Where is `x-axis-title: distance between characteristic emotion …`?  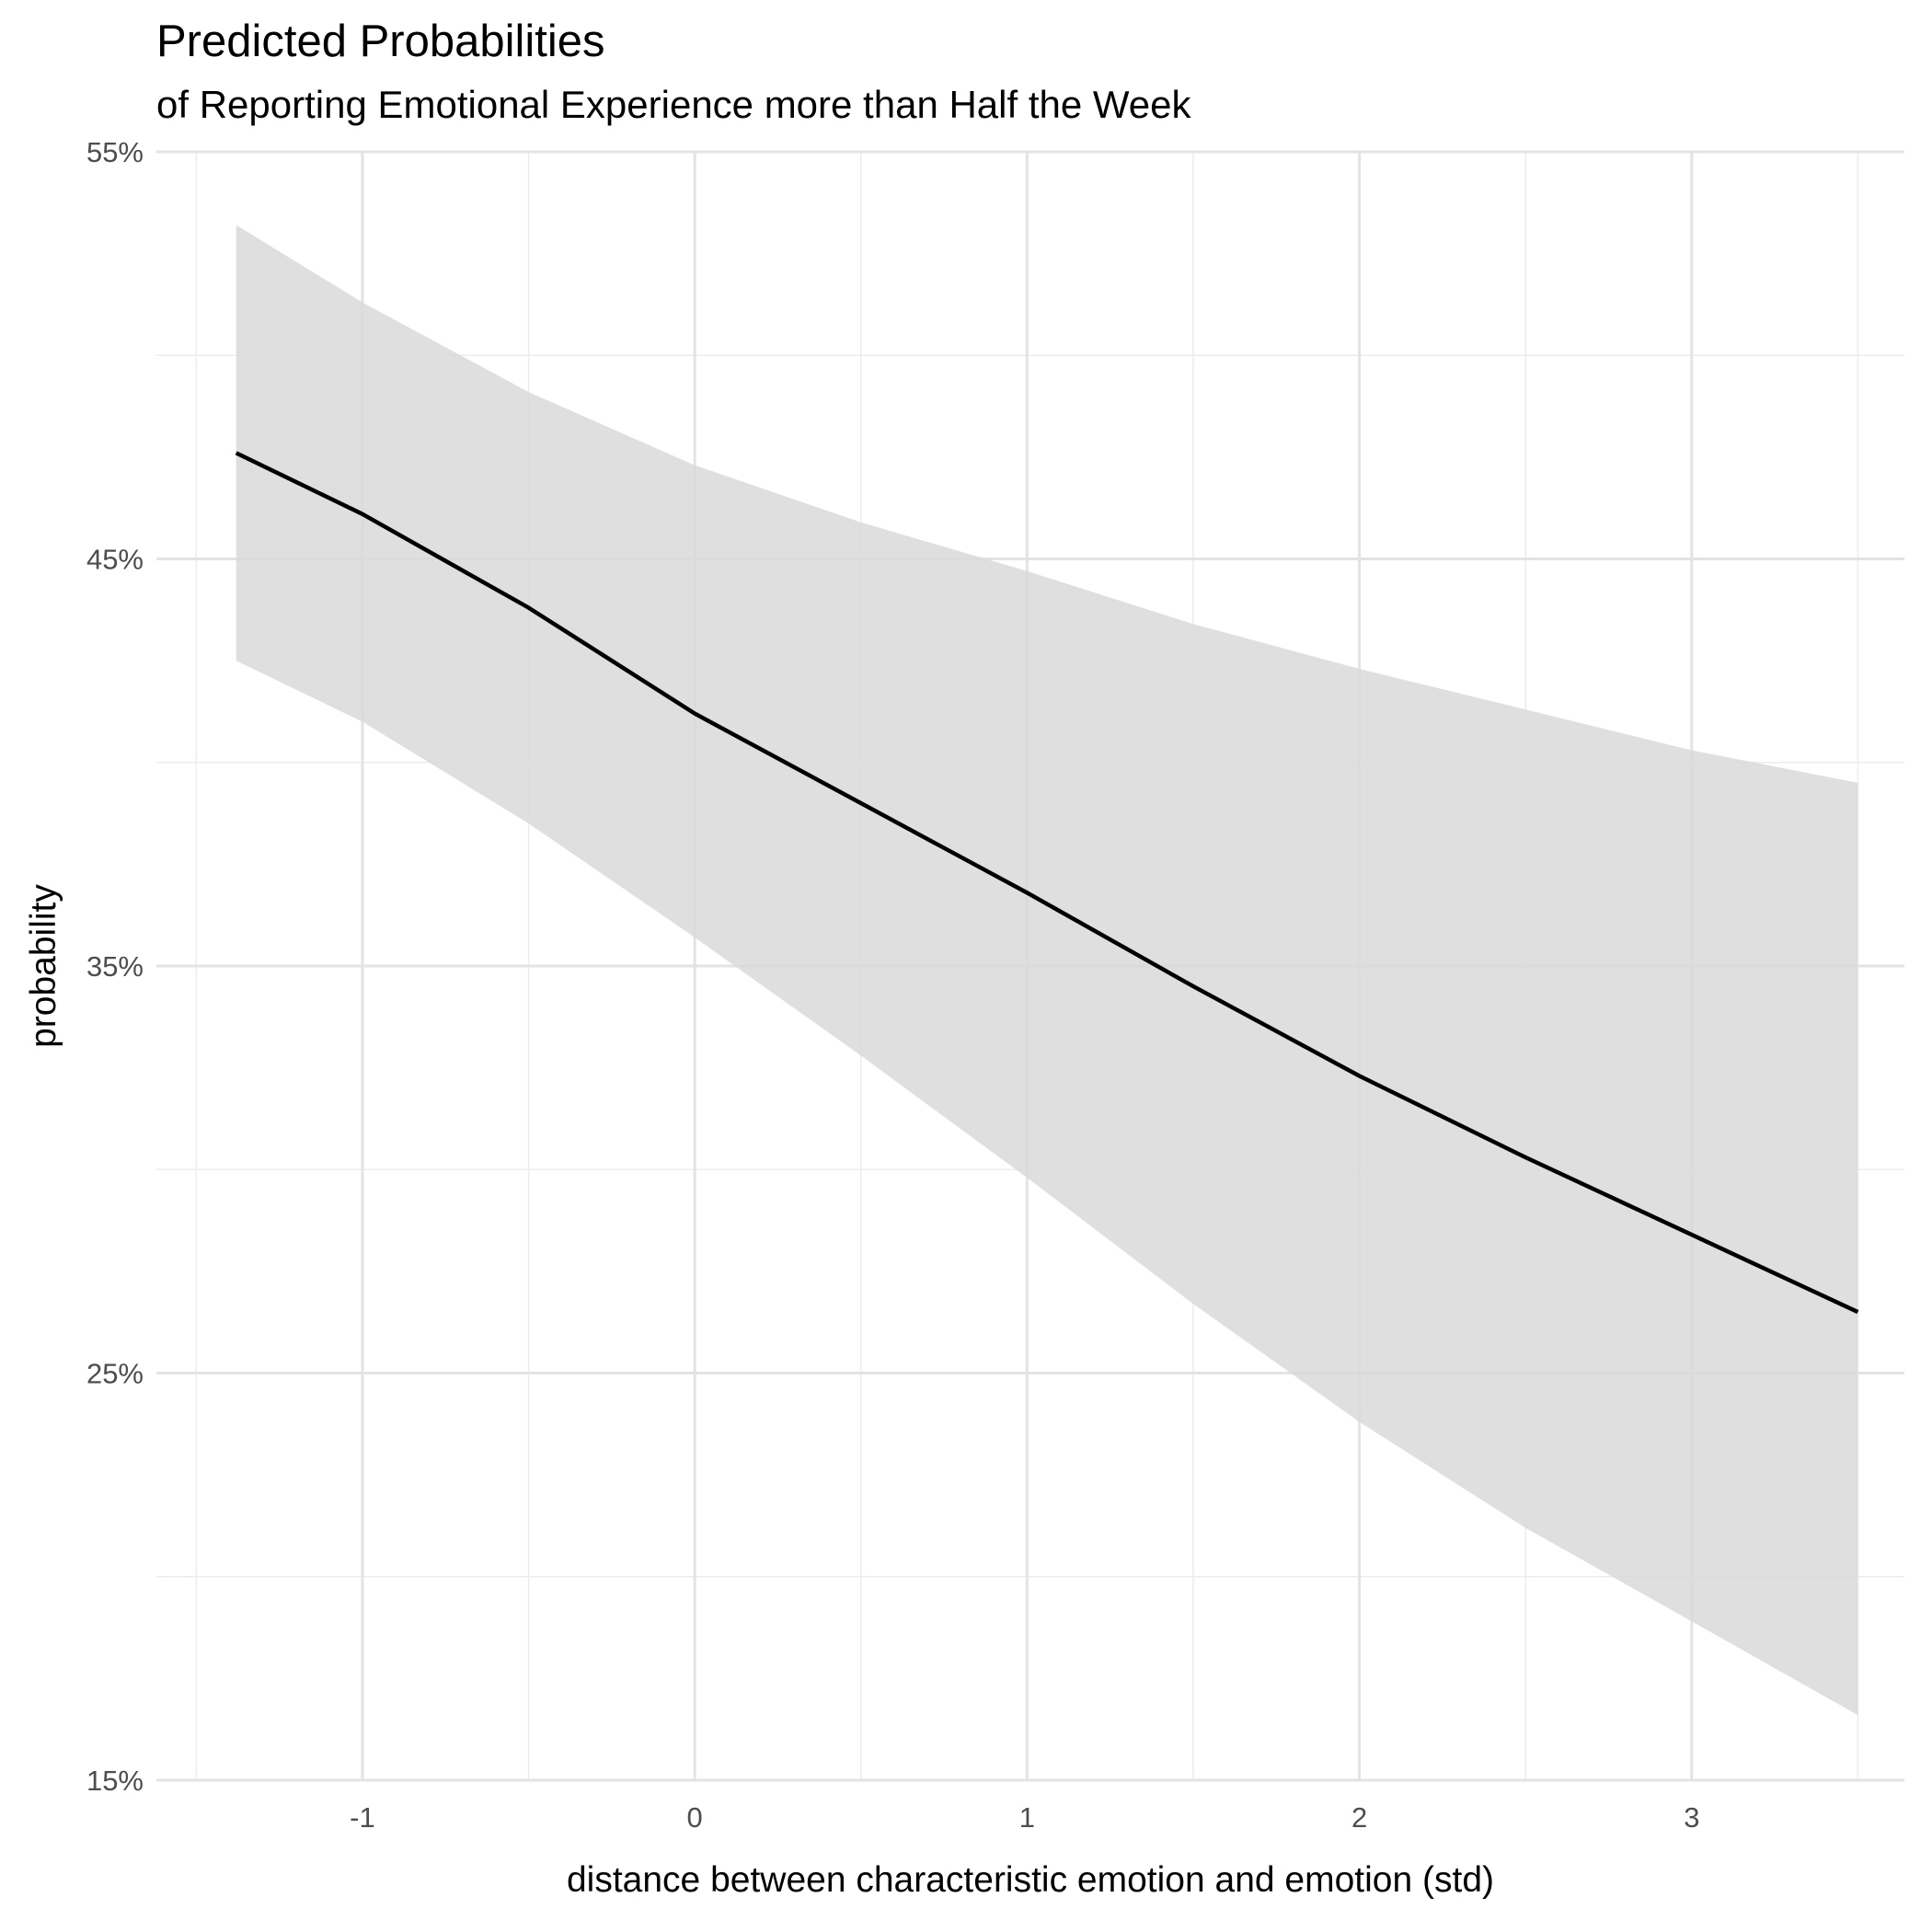
x-axis-title: distance between characteristic emotion … is located at coordinates (1030, 1880).